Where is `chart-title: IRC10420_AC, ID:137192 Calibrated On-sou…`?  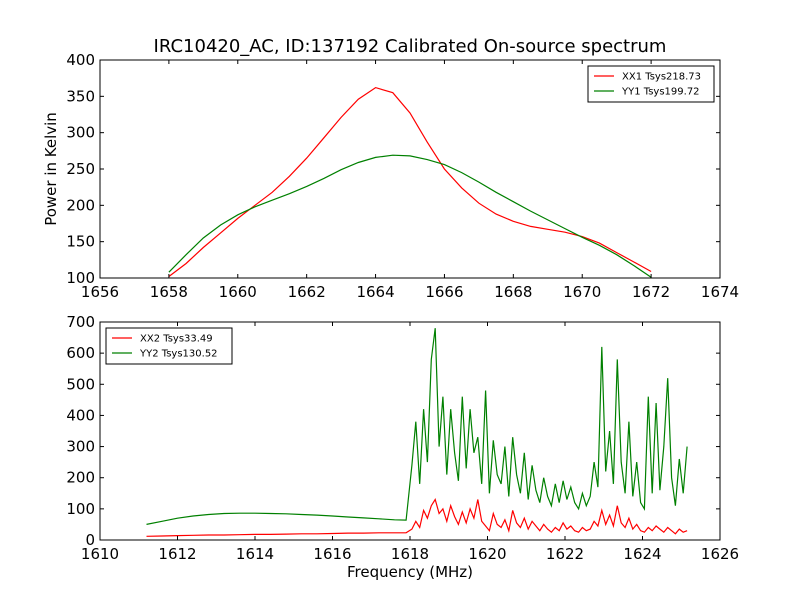
chart-title: IRC10420_AC, ID:137192 Calibrated On-sou… is located at coordinates (410, 46).